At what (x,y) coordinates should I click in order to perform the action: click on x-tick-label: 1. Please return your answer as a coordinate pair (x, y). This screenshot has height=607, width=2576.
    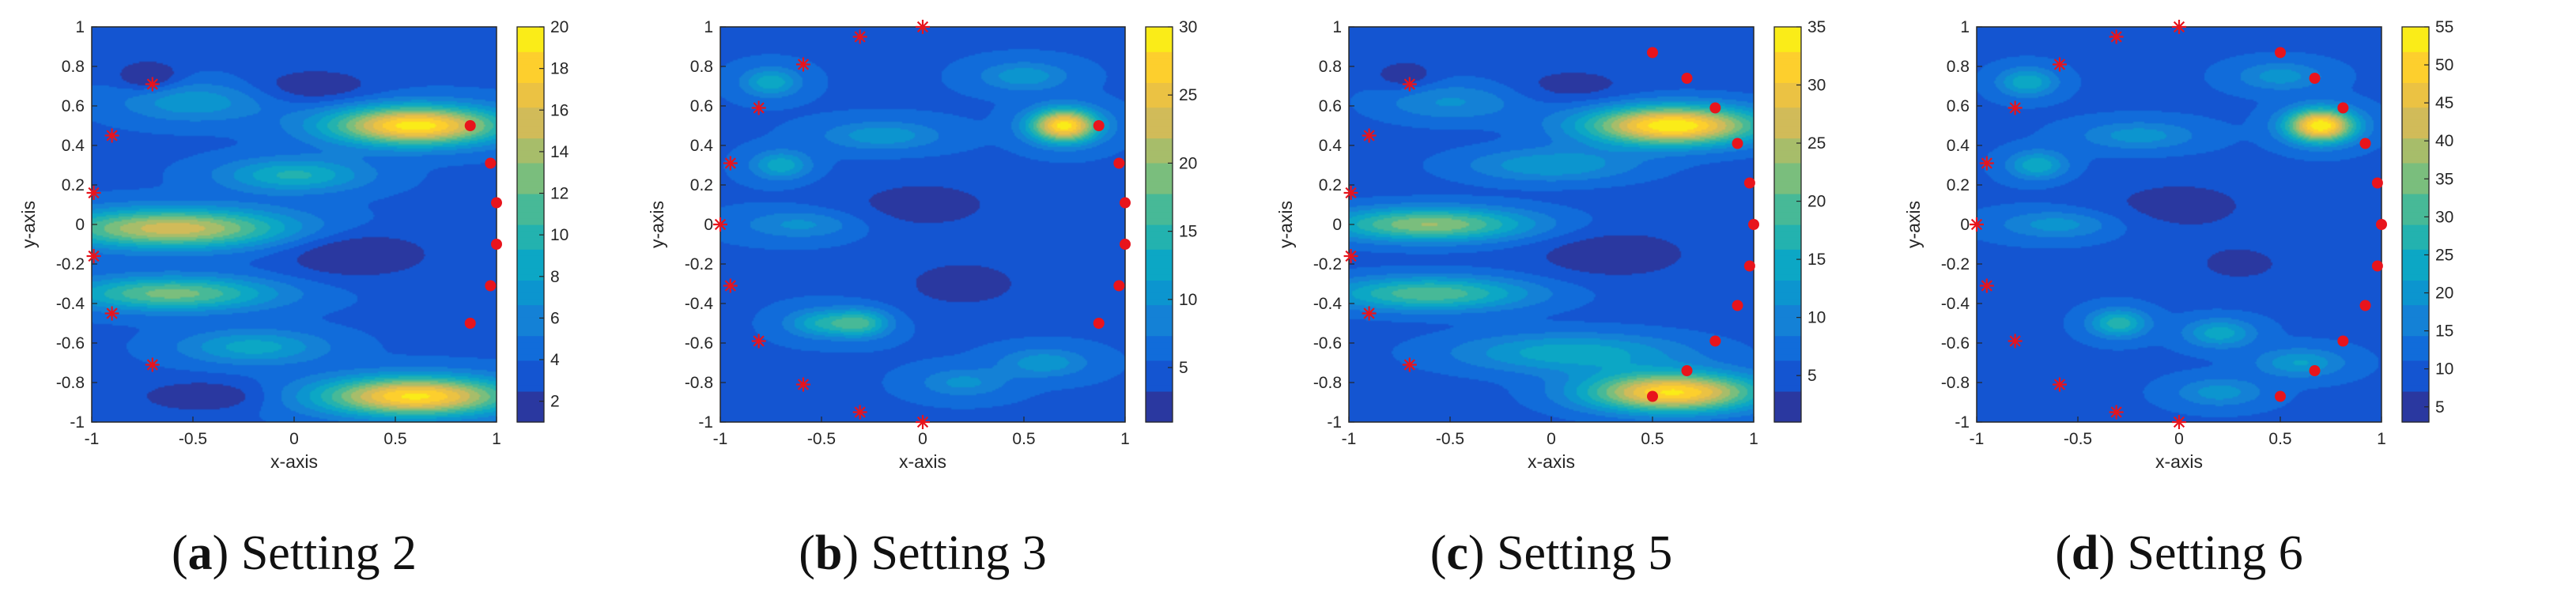
    Looking at the image, I should click on (2381, 439).